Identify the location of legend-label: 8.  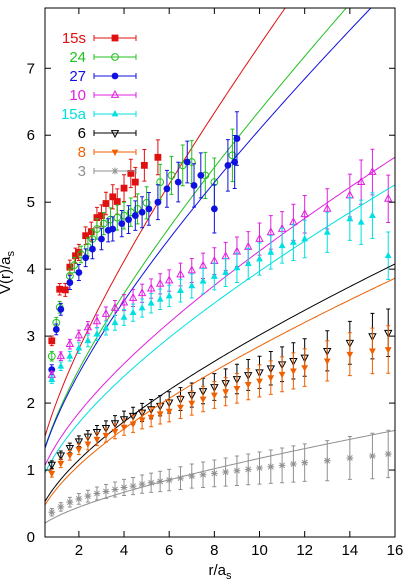
(82, 152).